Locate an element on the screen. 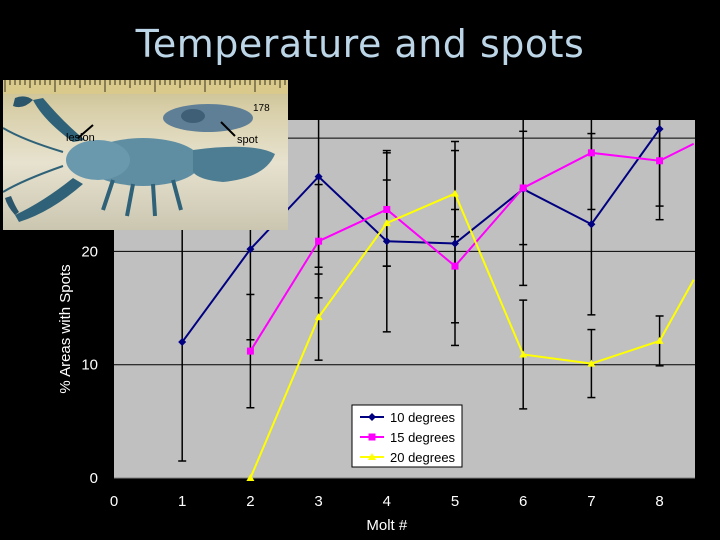  y-tick-label: 0 is located at coordinates (94, 478).